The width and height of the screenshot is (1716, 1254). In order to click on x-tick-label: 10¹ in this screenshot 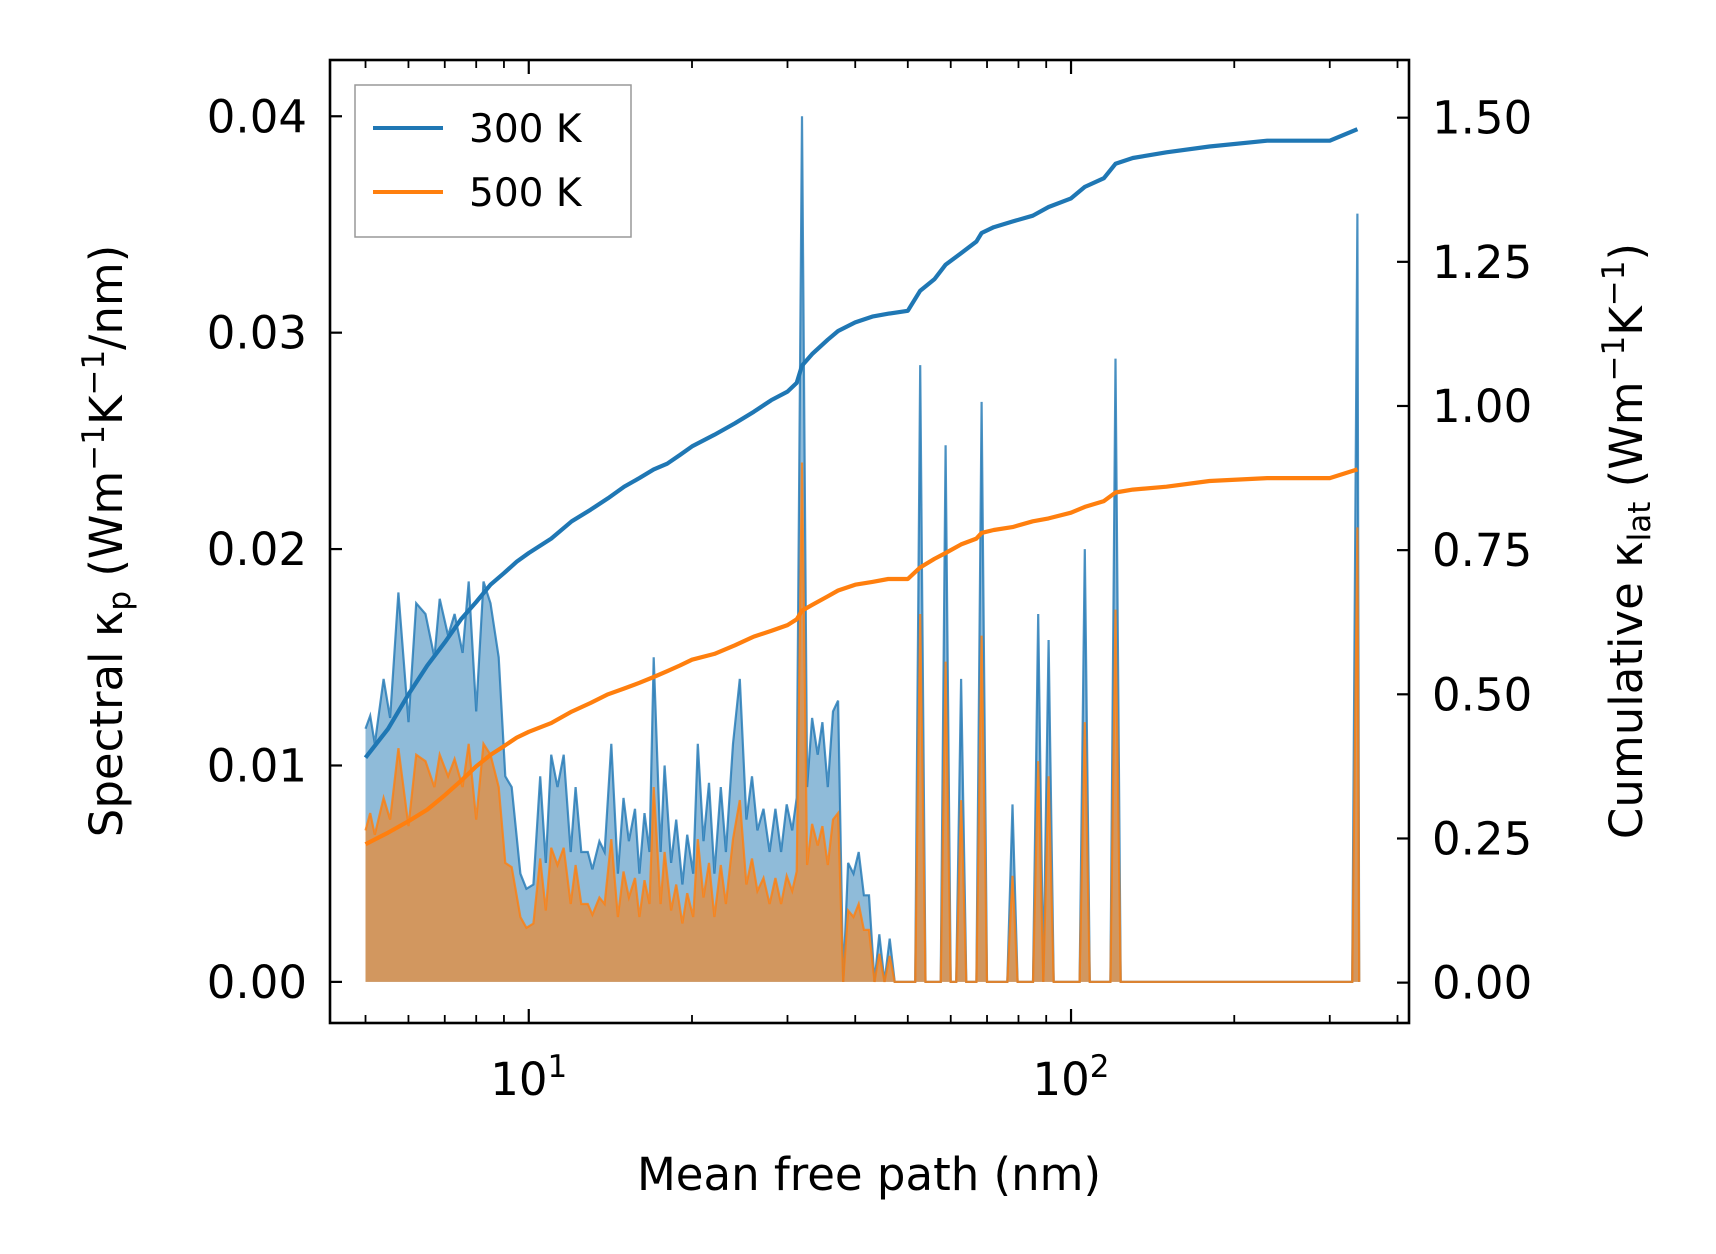, I will do `click(528, 1077)`.